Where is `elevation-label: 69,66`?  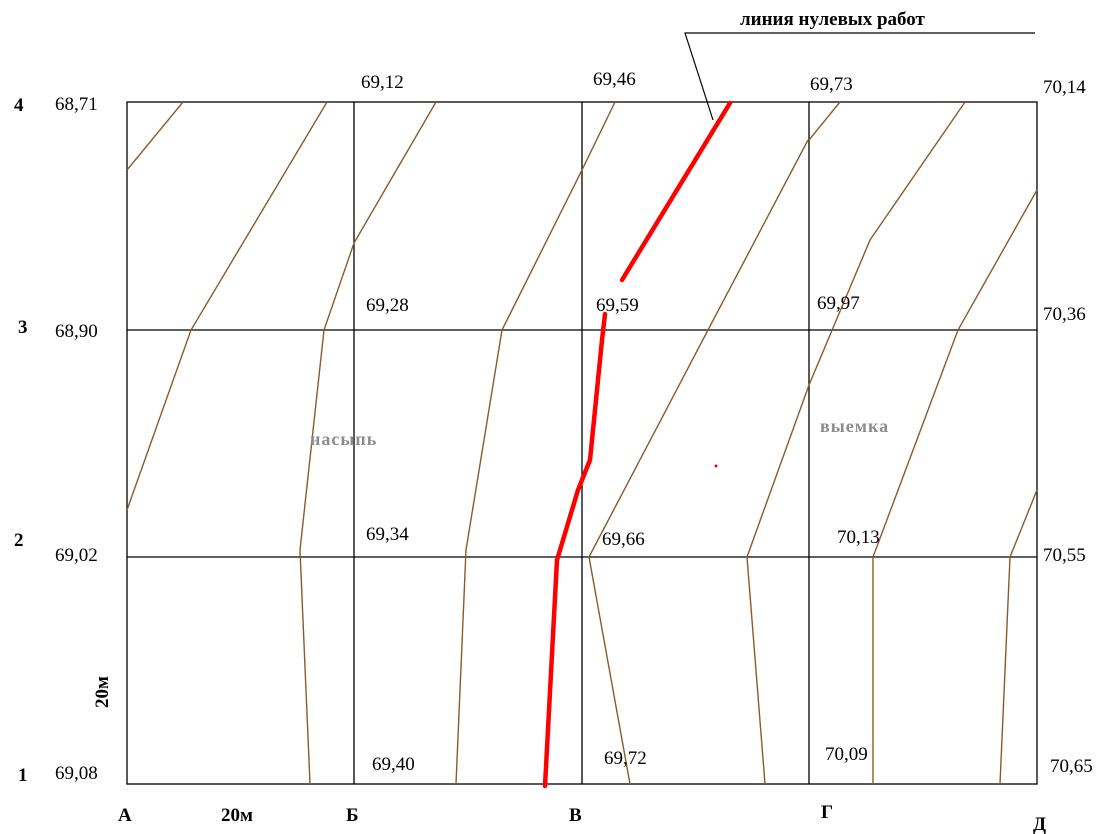 elevation-label: 69,66 is located at coordinates (623, 539).